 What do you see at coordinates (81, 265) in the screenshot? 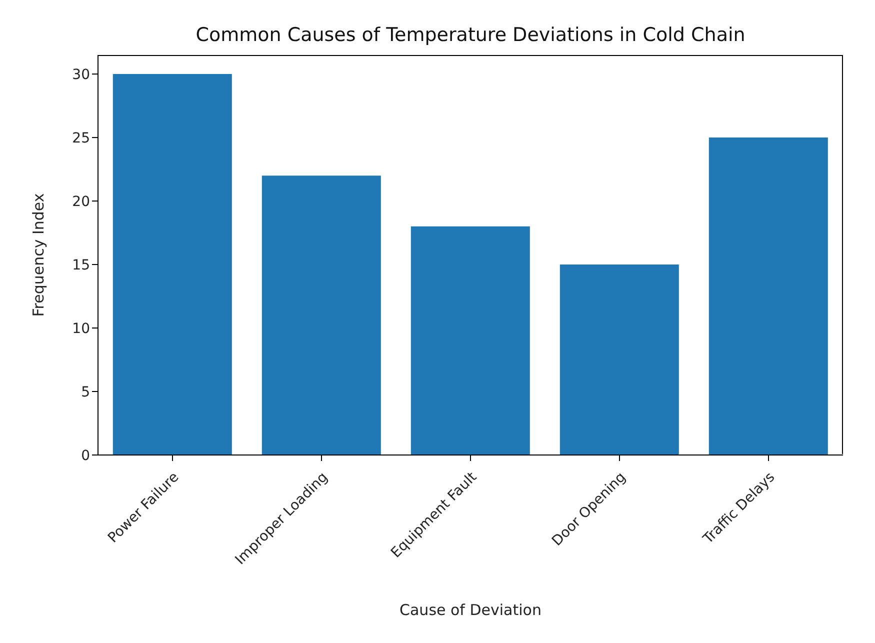
I see `y-tick-label: 15` at bounding box center [81, 265].